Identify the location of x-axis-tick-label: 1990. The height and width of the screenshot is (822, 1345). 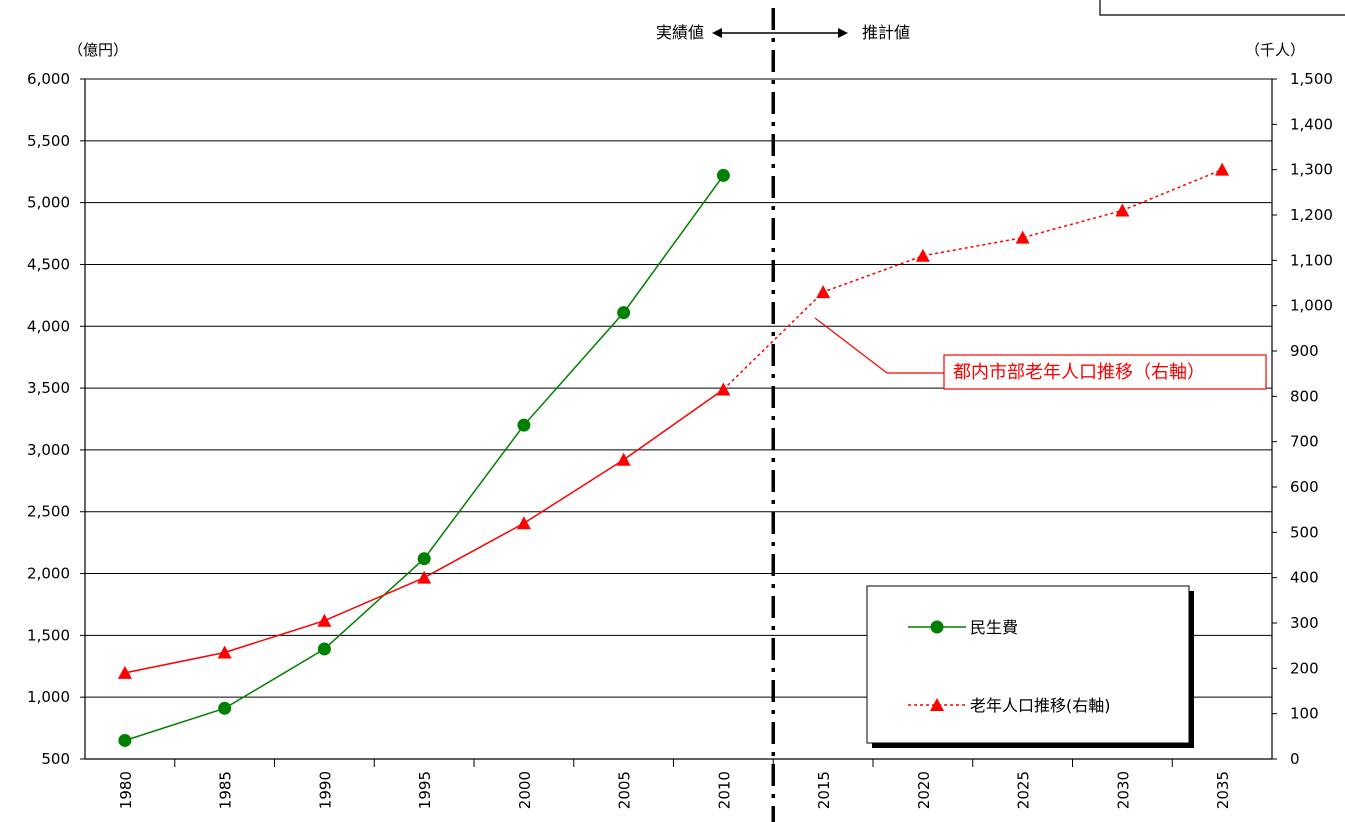
(325, 790).